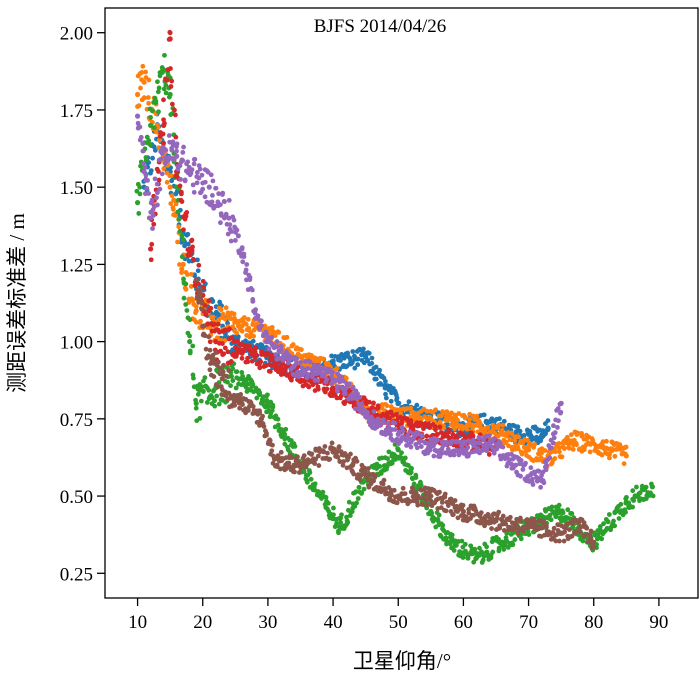 The image size is (700, 681). Describe the element at coordinates (202, 622) in the screenshot. I see `x-tick-label: 20` at that location.